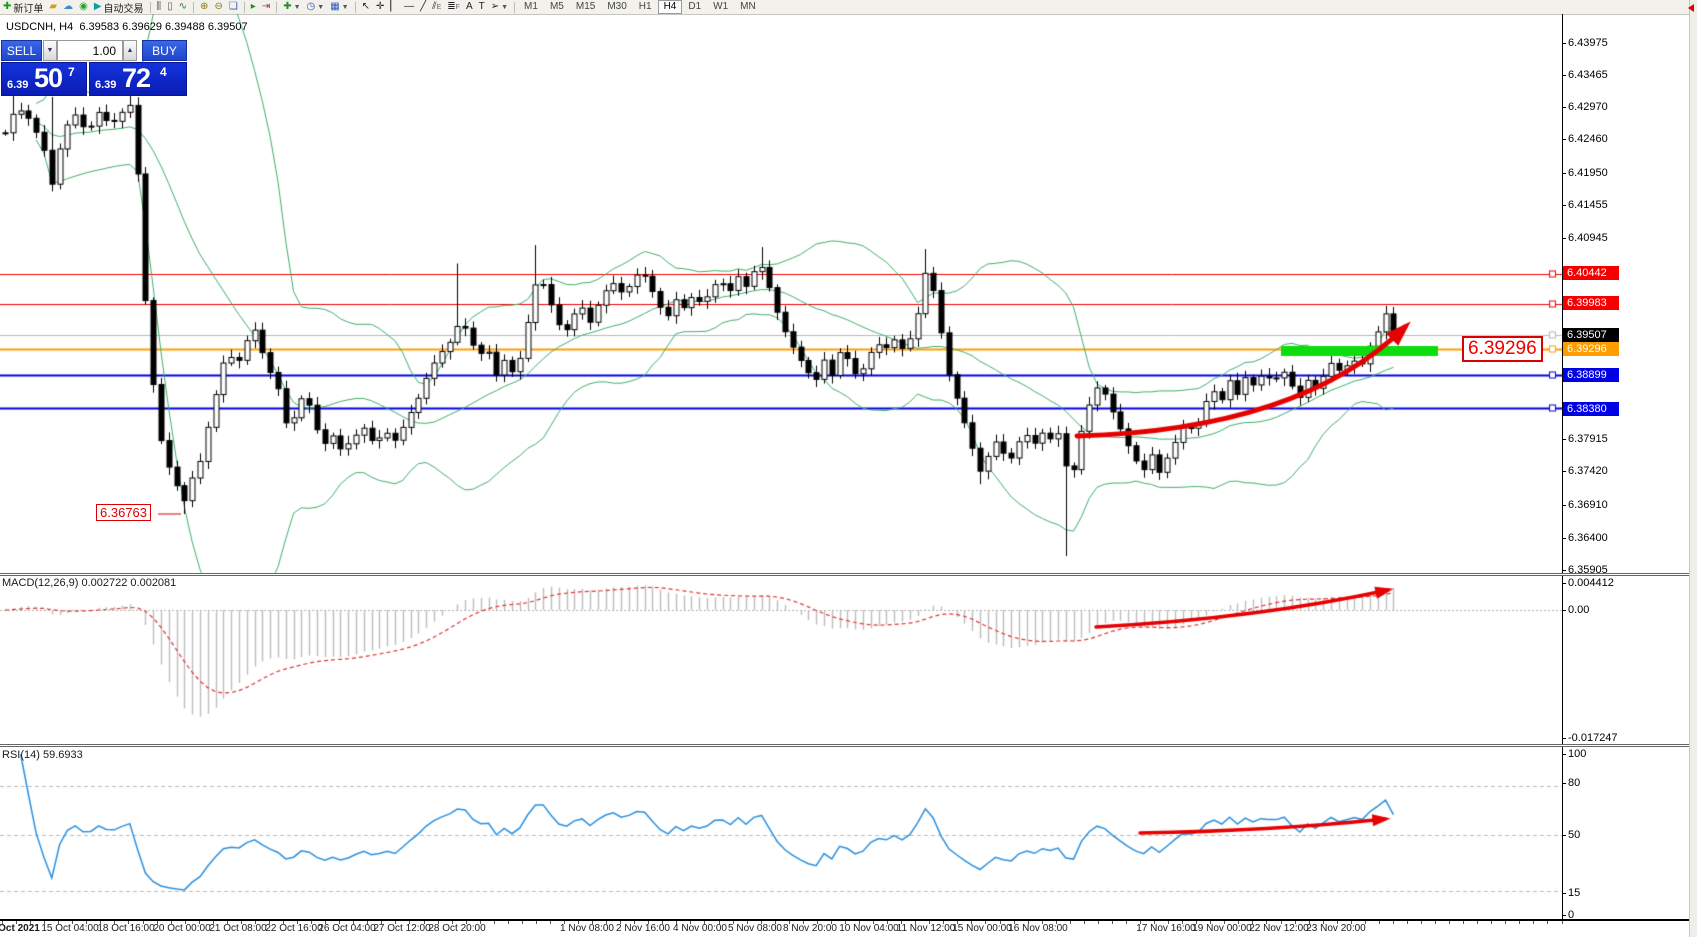  What do you see at coordinates (339, 6) in the screenshot?
I see `templates-button: ▦ ▼` at bounding box center [339, 6].